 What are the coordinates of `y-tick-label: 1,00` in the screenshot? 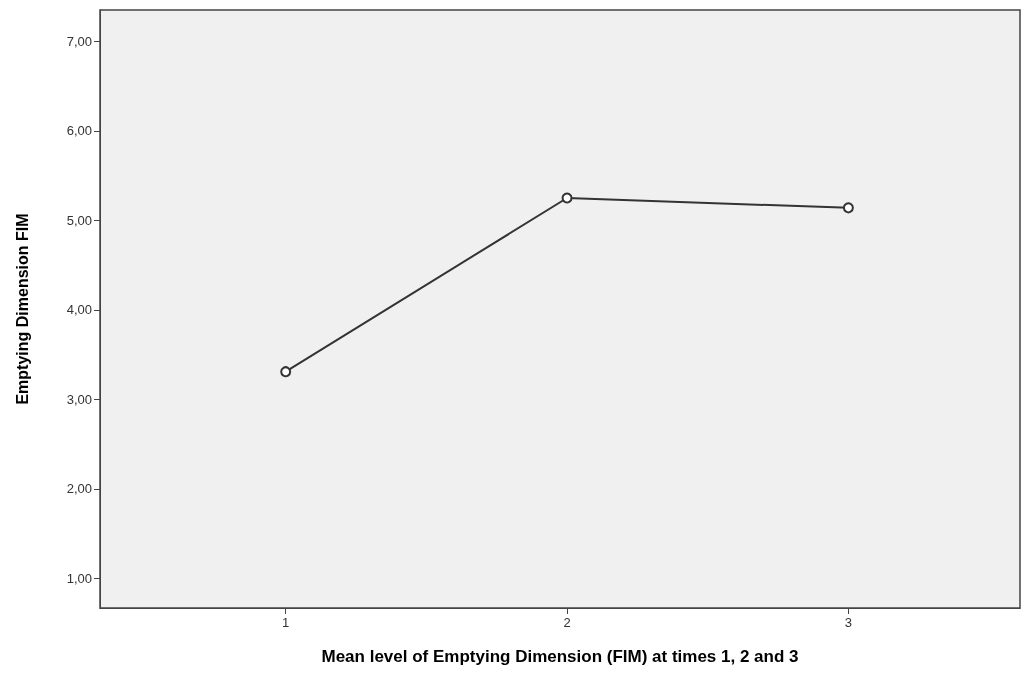 It's located at (79, 578).